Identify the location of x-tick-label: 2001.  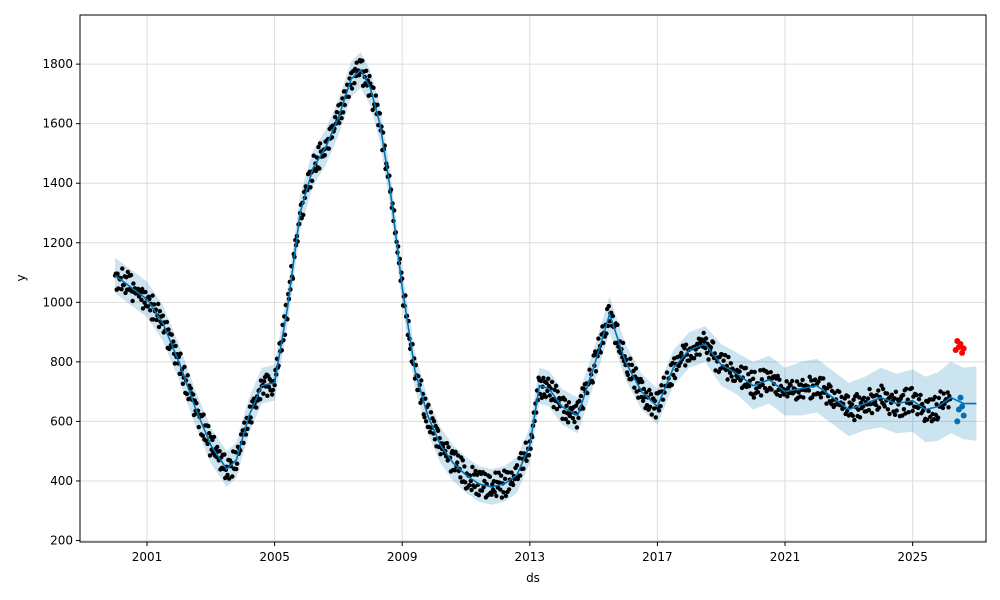
(147, 557).